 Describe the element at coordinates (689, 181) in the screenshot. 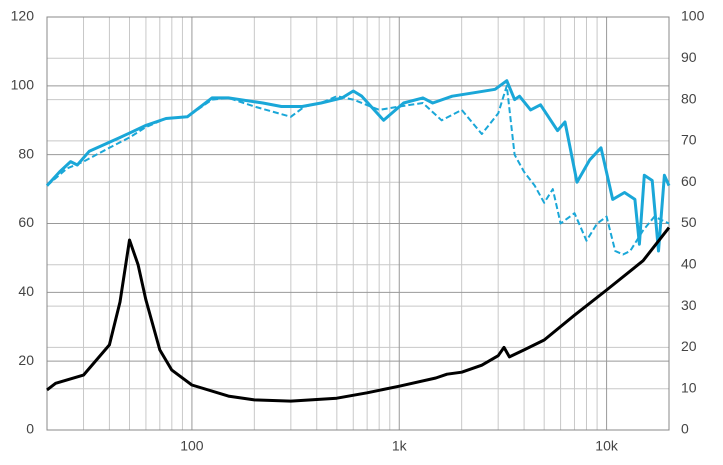

I see `y2-tick-label: 60` at that location.